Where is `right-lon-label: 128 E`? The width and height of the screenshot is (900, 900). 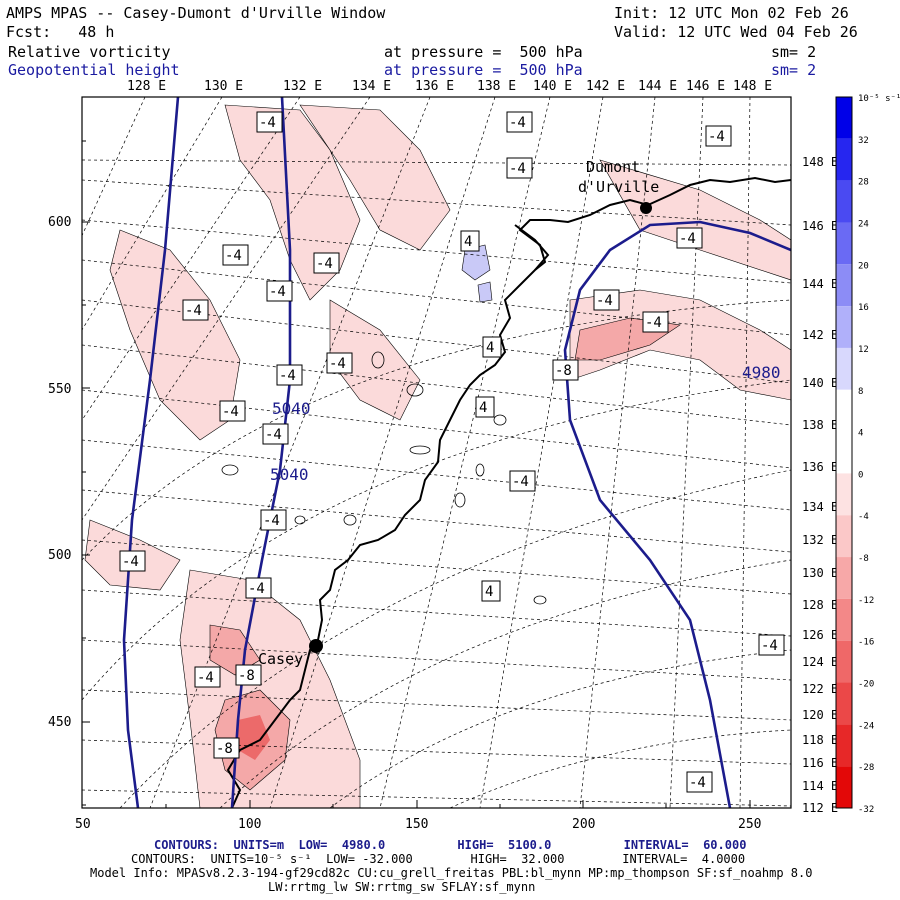 right-lon-label: 128 E is located at coordinates (820, 605).